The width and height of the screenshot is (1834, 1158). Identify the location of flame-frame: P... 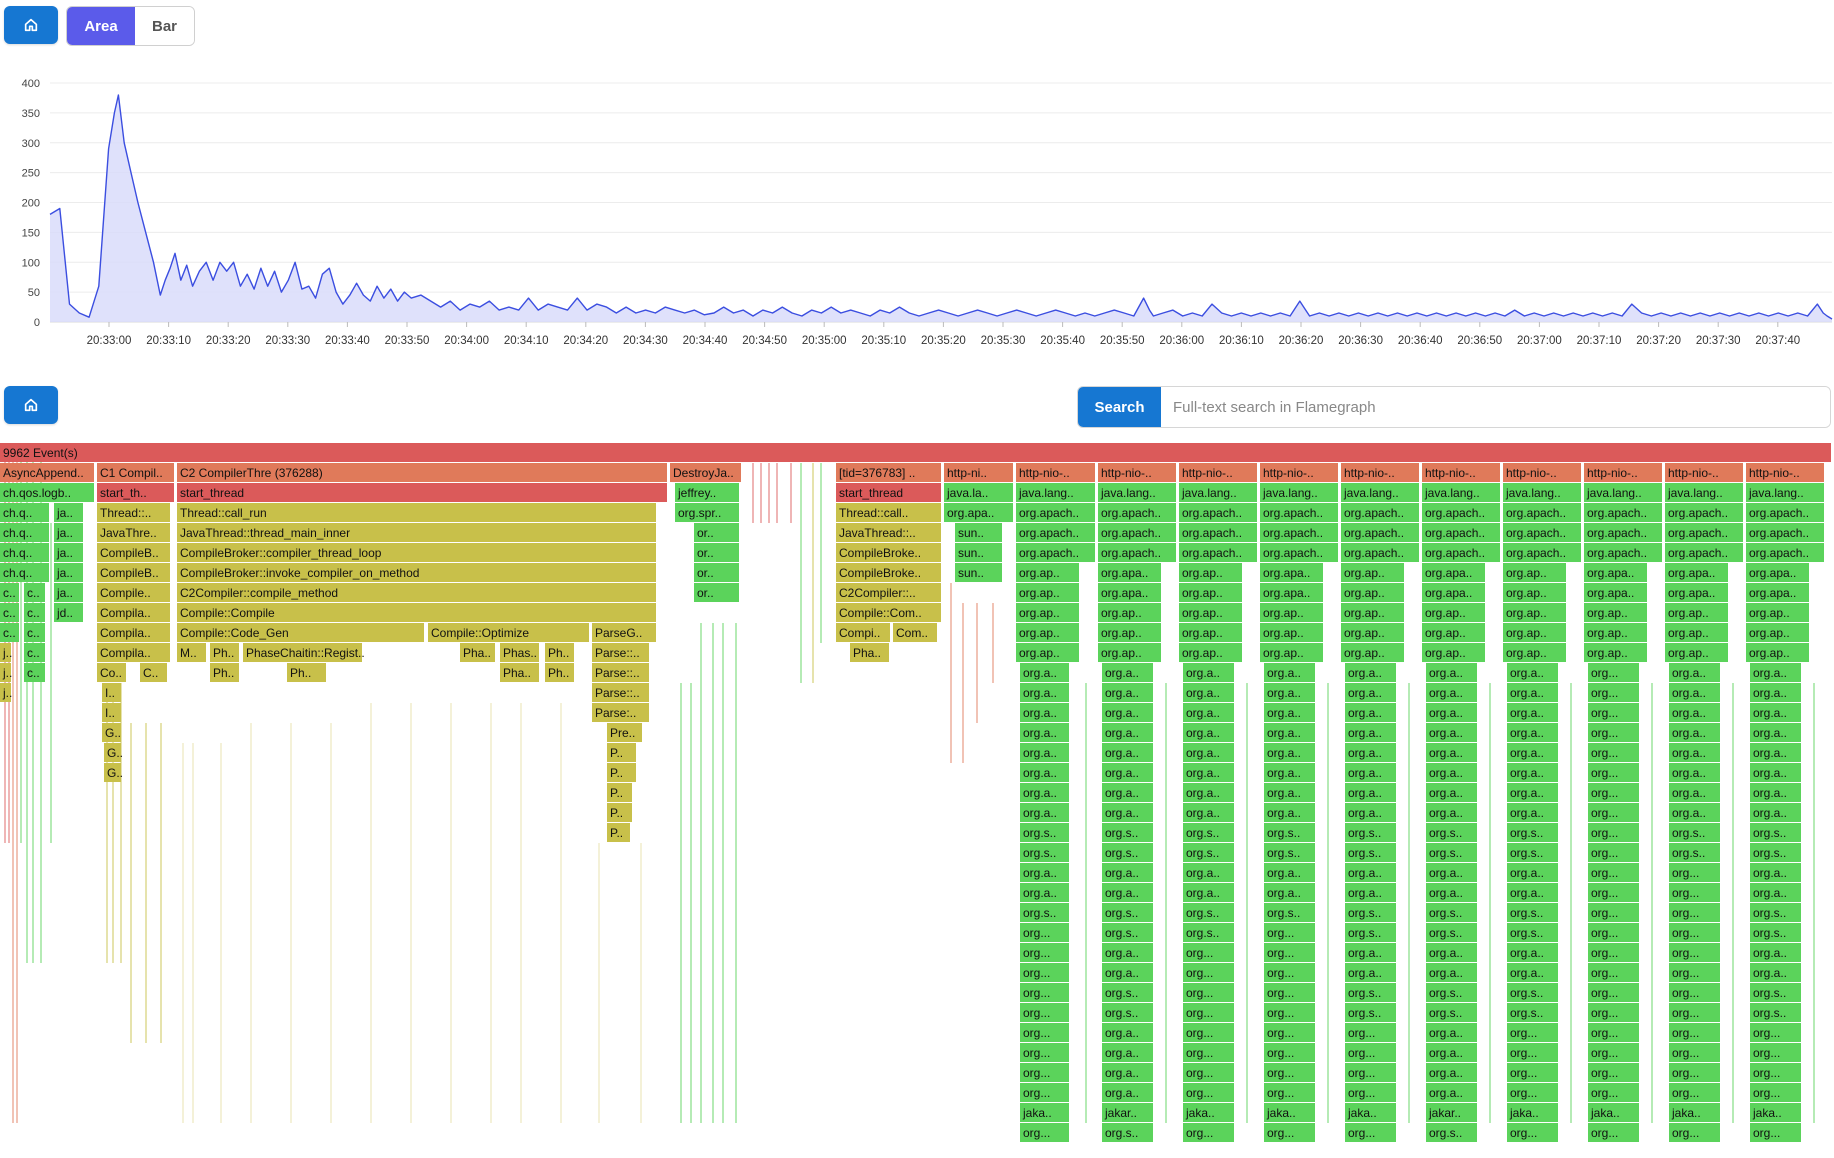
(619, 792).